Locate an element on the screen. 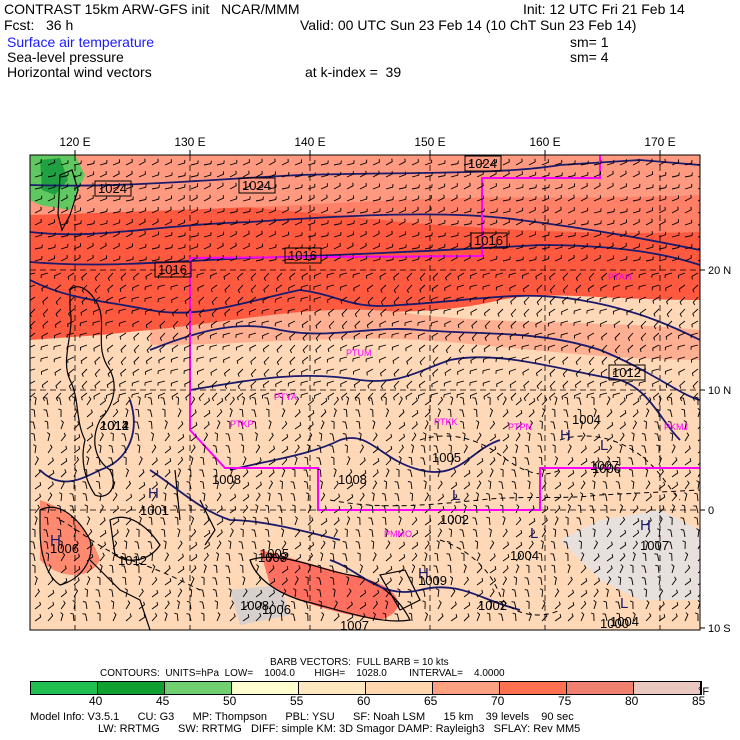  isobar-label: 1007 is located at coordinates (654, 545).